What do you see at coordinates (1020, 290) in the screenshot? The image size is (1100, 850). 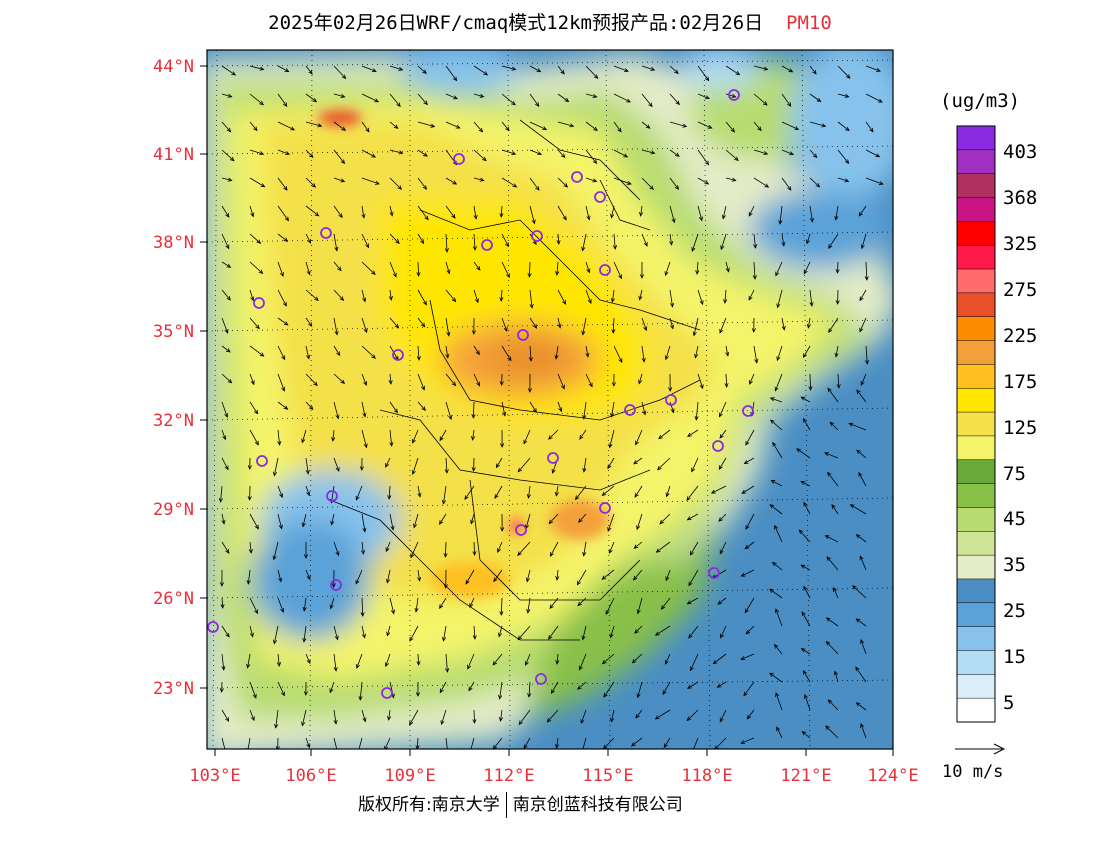 I see `colorbar-label: 275` at bounding box center [1020, 290].